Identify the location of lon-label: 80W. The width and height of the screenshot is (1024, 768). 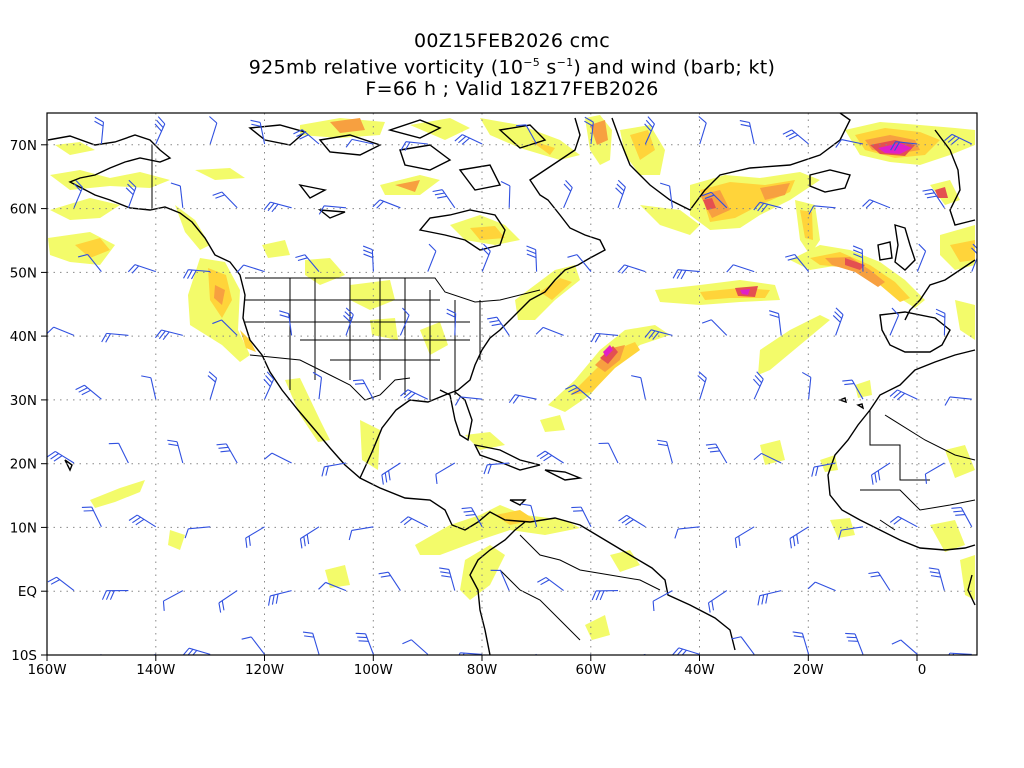
(482, 670).